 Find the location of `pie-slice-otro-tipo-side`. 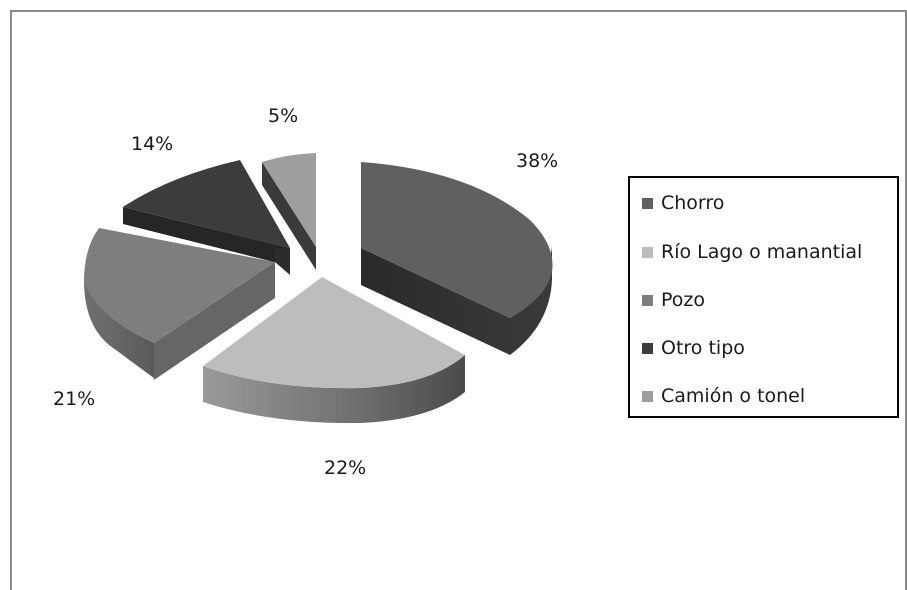

pie-slice-otro-tipo-side is located at coordinates (206, 236).